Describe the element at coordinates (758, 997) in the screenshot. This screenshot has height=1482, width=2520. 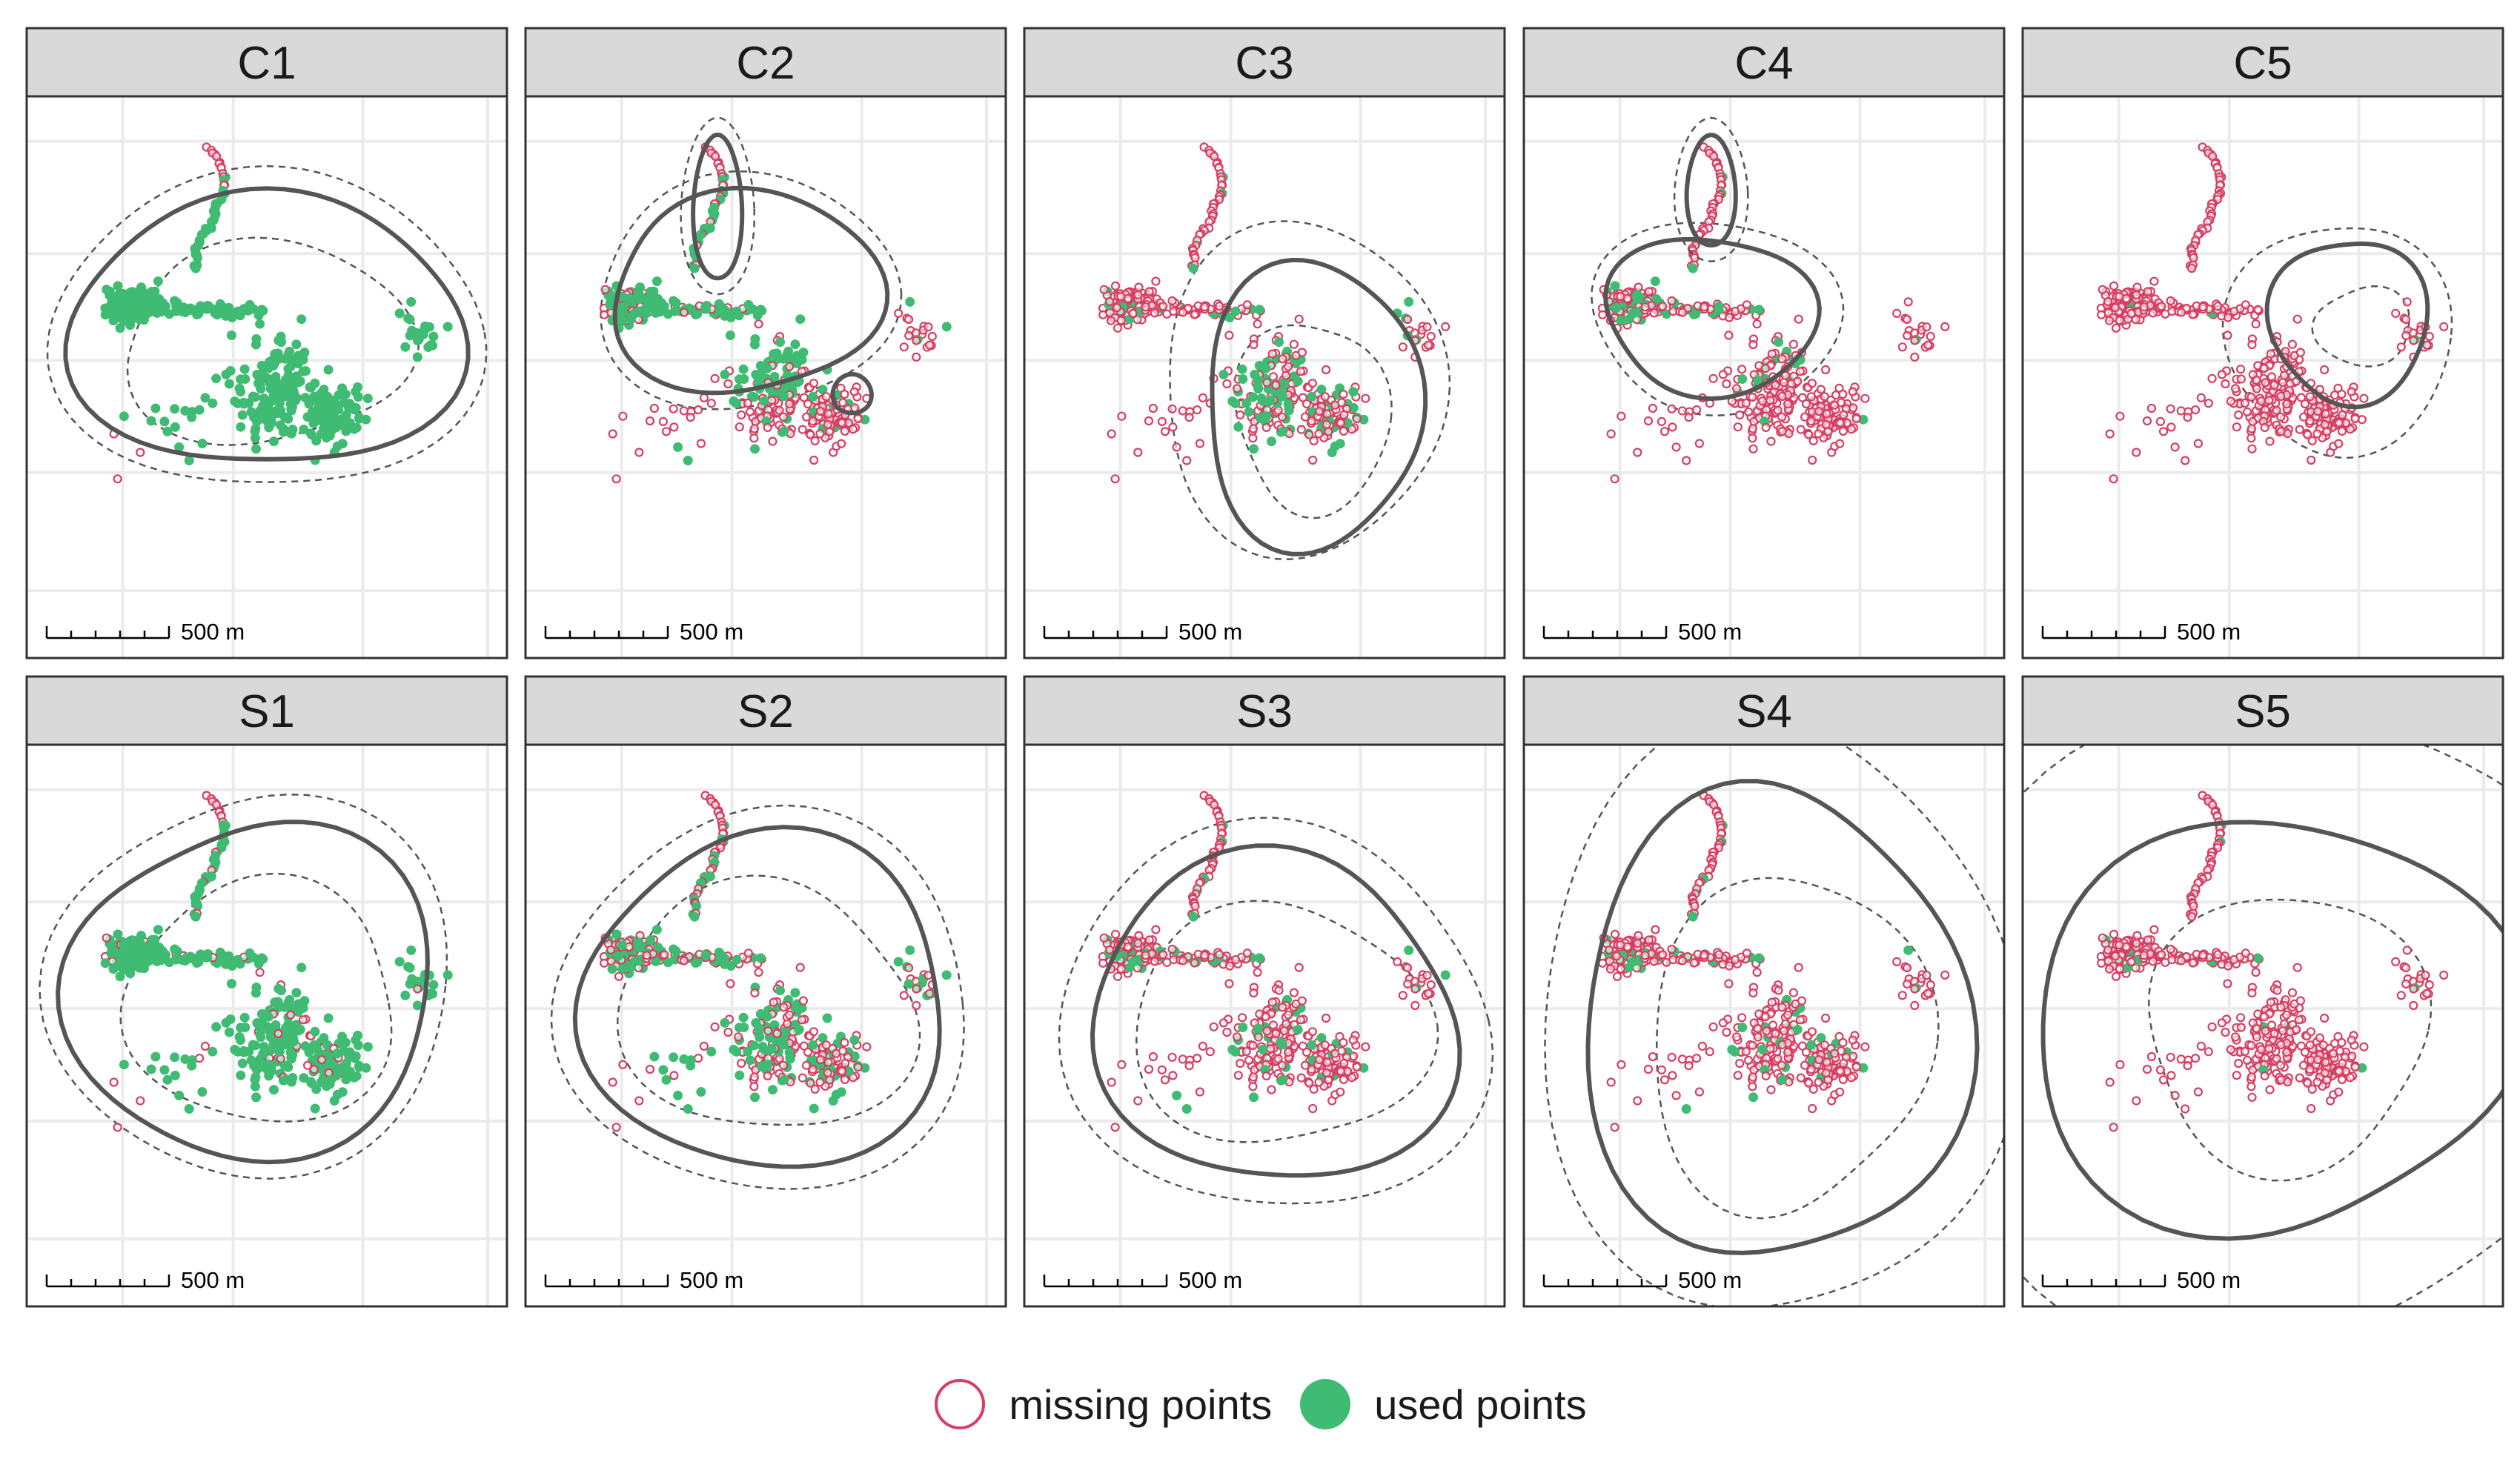
I see `contour-dashed-outer` at that location.